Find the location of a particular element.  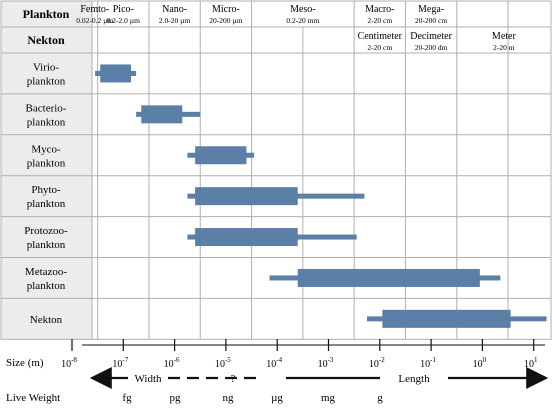

row-label: Metazoo- is located at coordinates (46, 272).